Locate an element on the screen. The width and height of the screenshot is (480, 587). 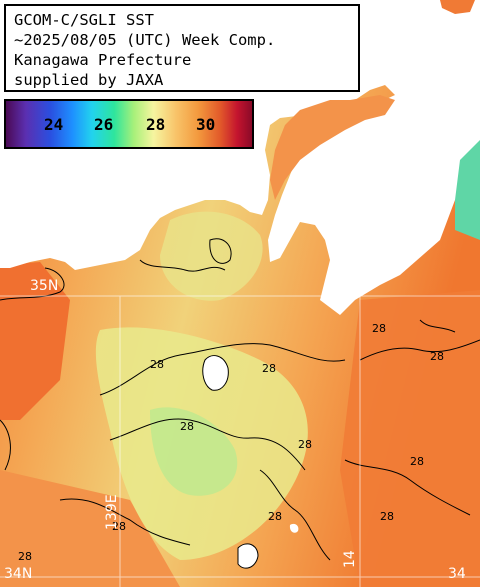
title-line-4: supplied by JAXA is located at coordinates (89, 80).